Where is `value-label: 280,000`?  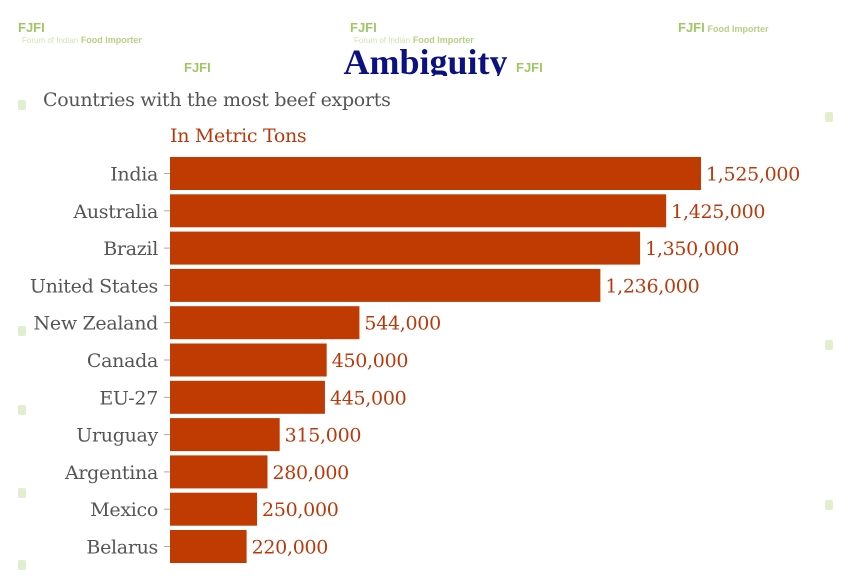 value-label: 280,000 is located at coordinates (310, 473).